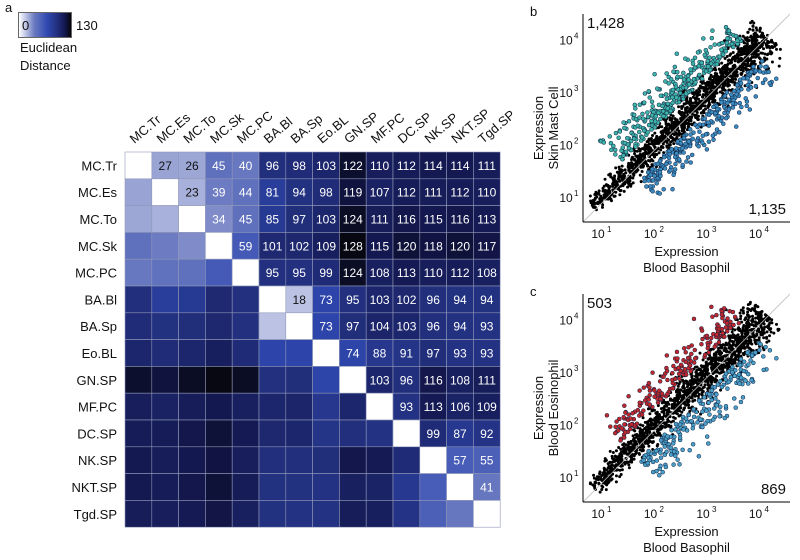 Image resolution: width=800 pixels, height=560 pixels. Describe the element at coordinates (487, 327) in the screenshot. I see `cell-value: 93` at that location.